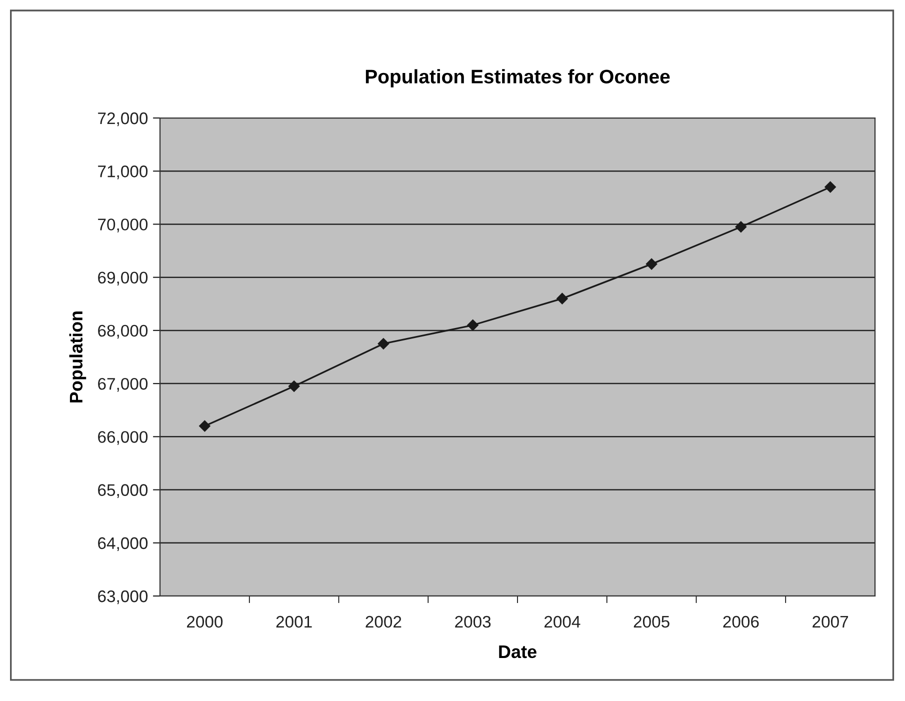  Describe the element at coordinates (830, 622) in the screenshot. I see `x-tick-label: 2007` at that location.